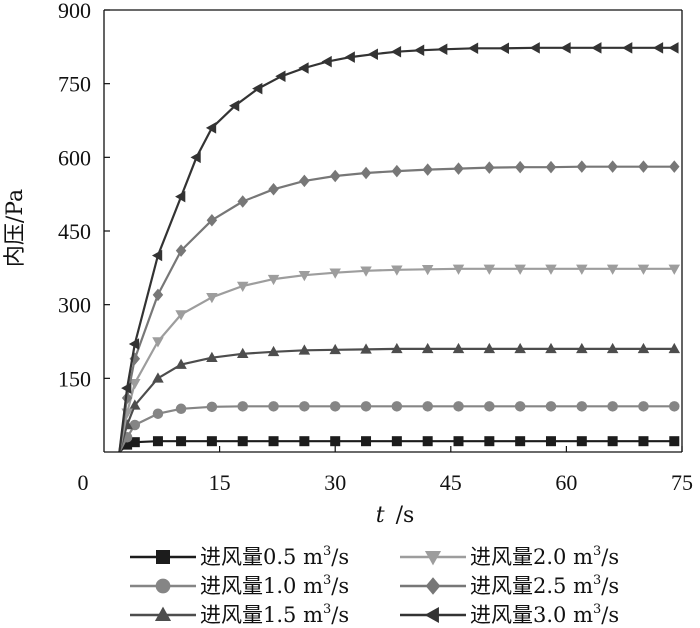 The height and width of the screenshot is (628, 700). I want to click on y-tick-label: 150, so click(74, 378).